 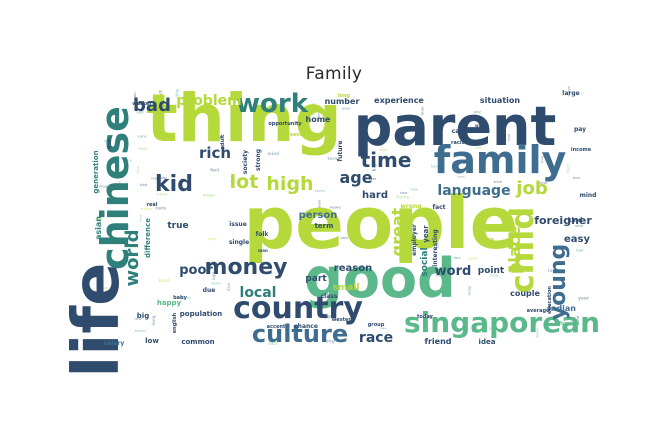 I want to click on word-issue: issue, so click(x=238, y=224).